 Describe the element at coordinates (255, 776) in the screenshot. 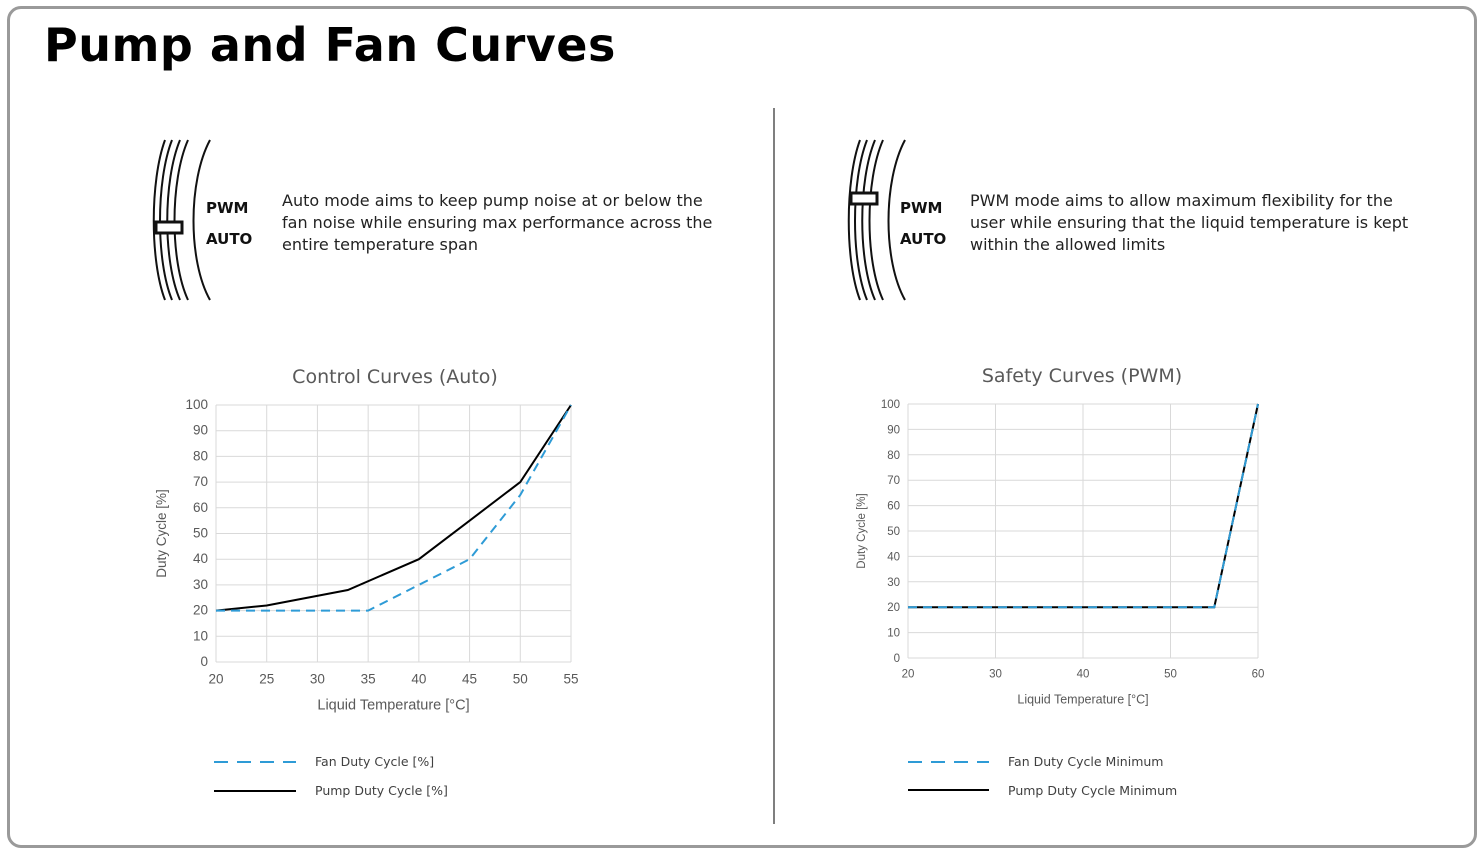

I see `legend-swatches-auto` at that location.